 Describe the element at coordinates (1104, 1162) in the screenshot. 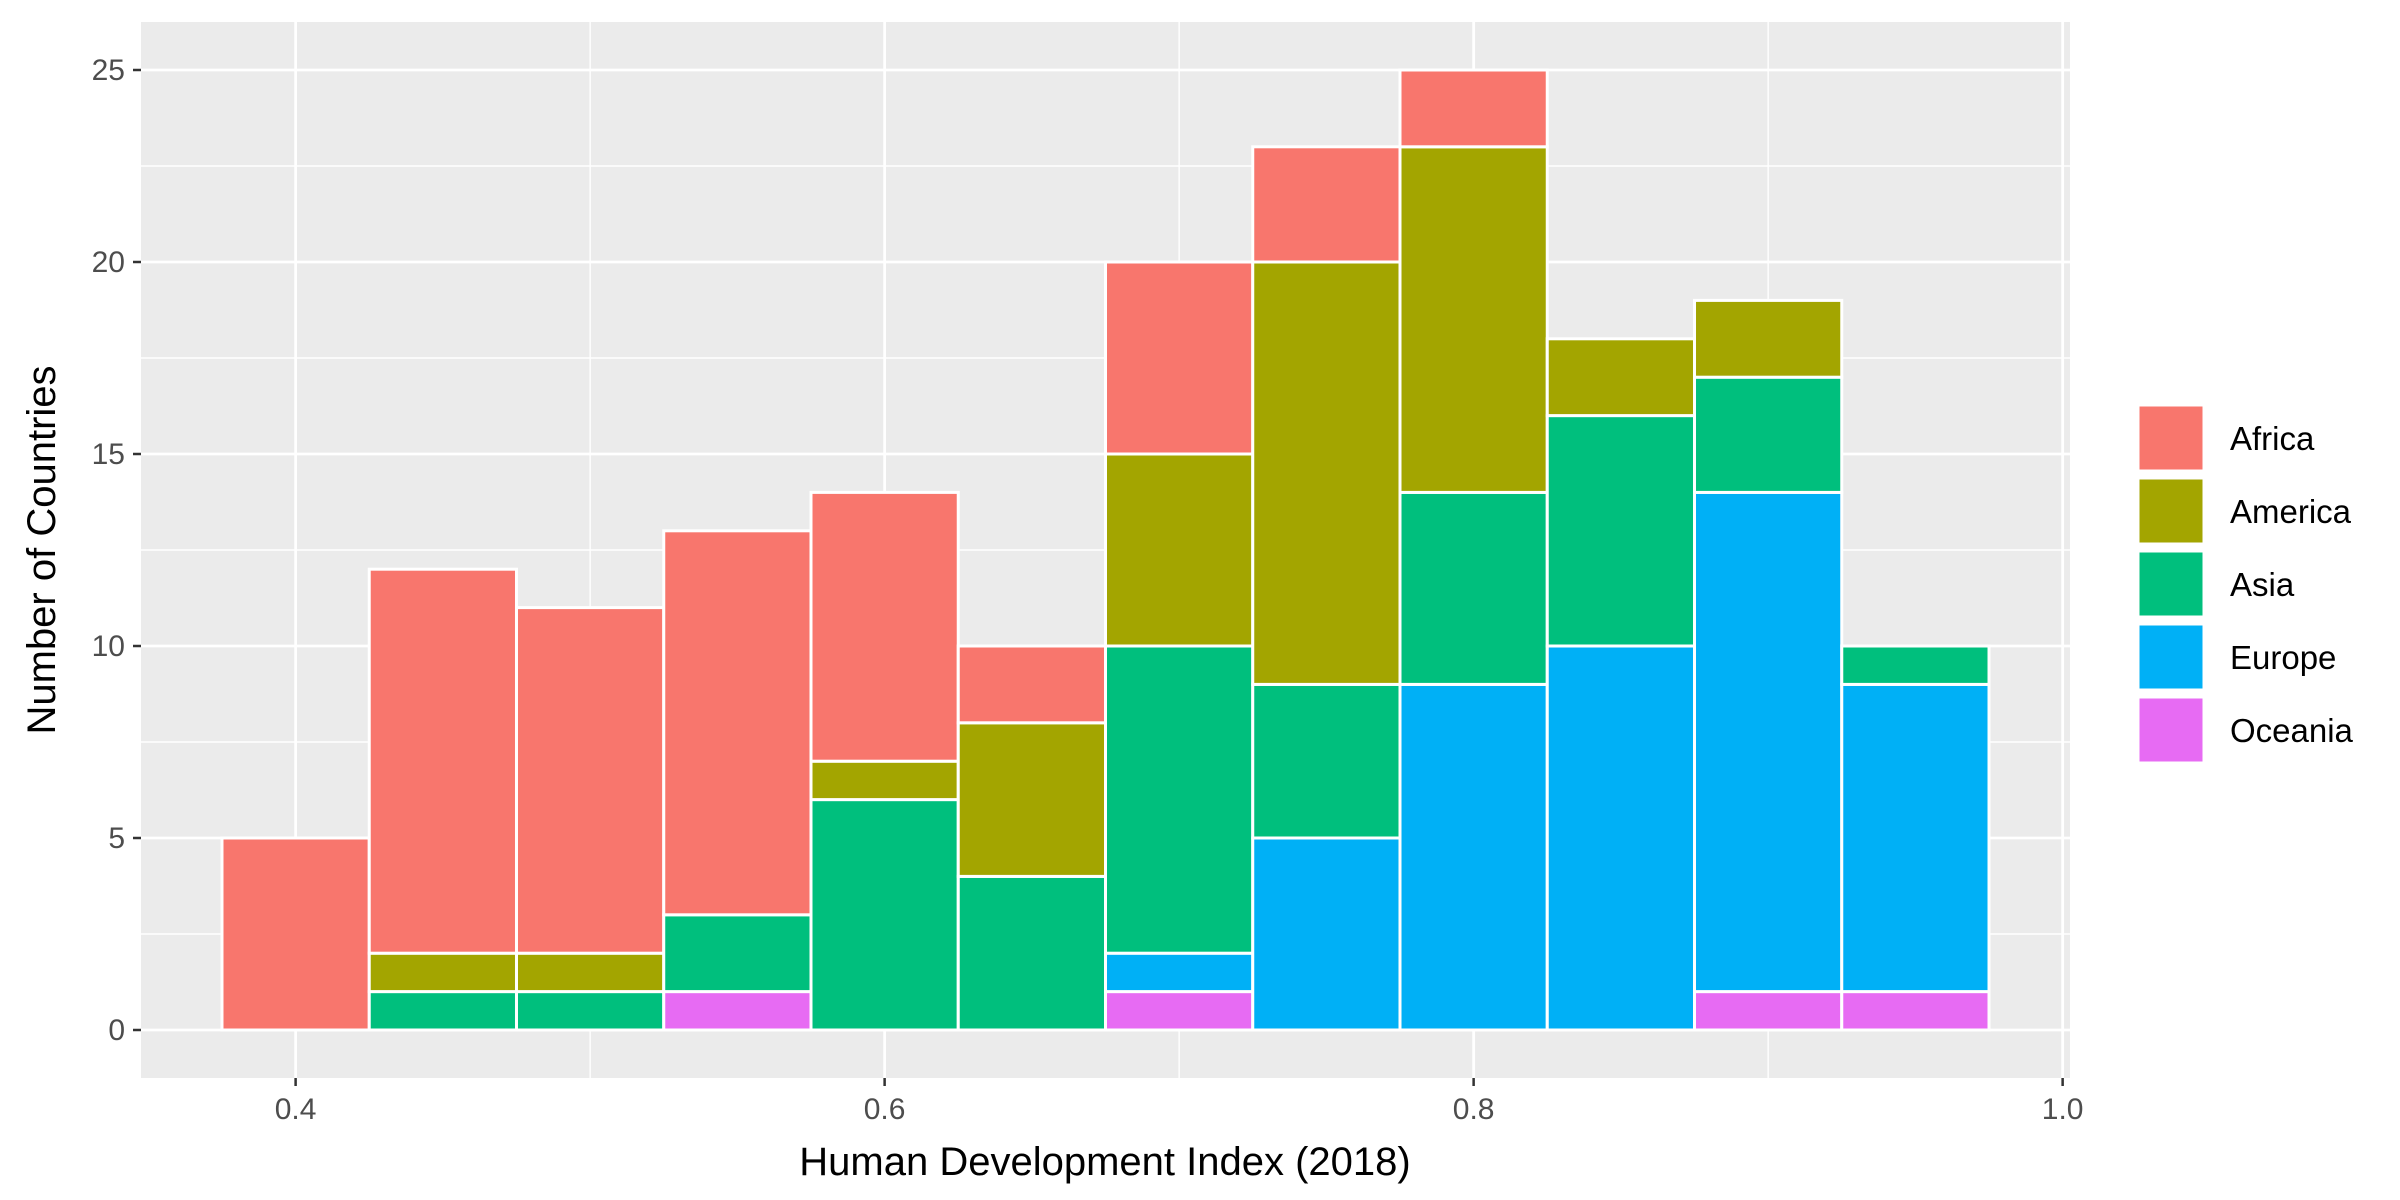

I see `x-axis-title: Human Development Index (2018)` at that location.